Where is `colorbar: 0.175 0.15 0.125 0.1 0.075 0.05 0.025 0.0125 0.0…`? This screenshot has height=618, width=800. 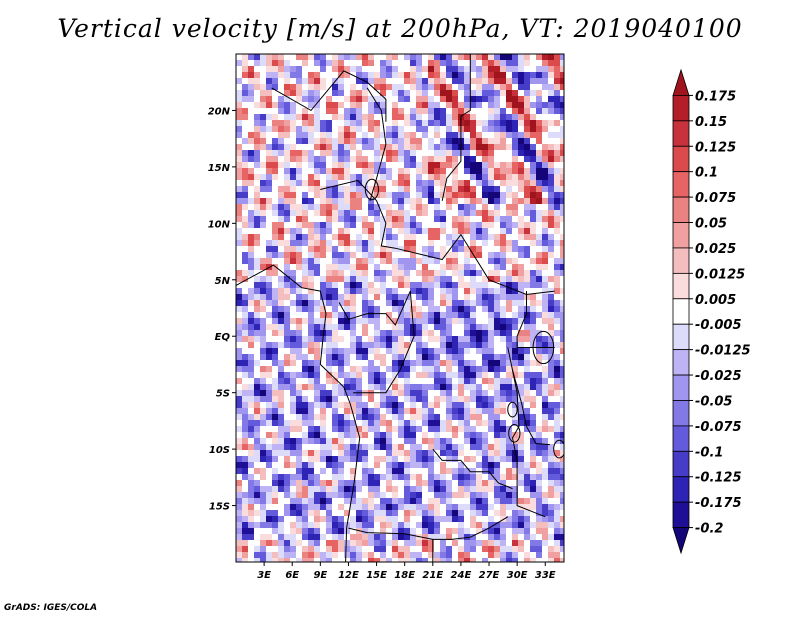 colorbar: 0.175 0.15 0.125 0.1 0.075 0.05 0.025 0.0125 0.0… is located at coordinates (711, 311).